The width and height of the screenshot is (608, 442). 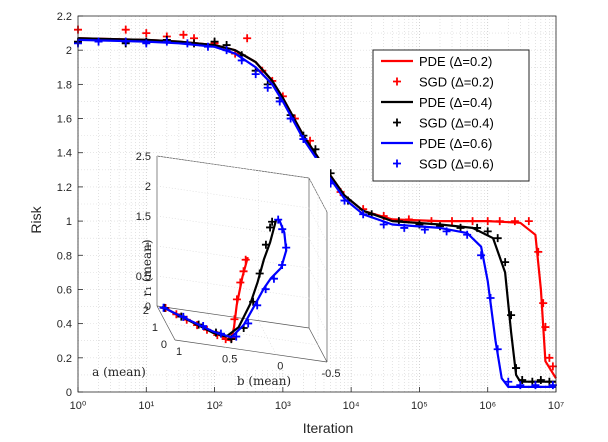 What do you see at coordinates (148, 247) in the screenshot?
I see `inset-z-tick-label: 1` at bounding box center [148, 247].